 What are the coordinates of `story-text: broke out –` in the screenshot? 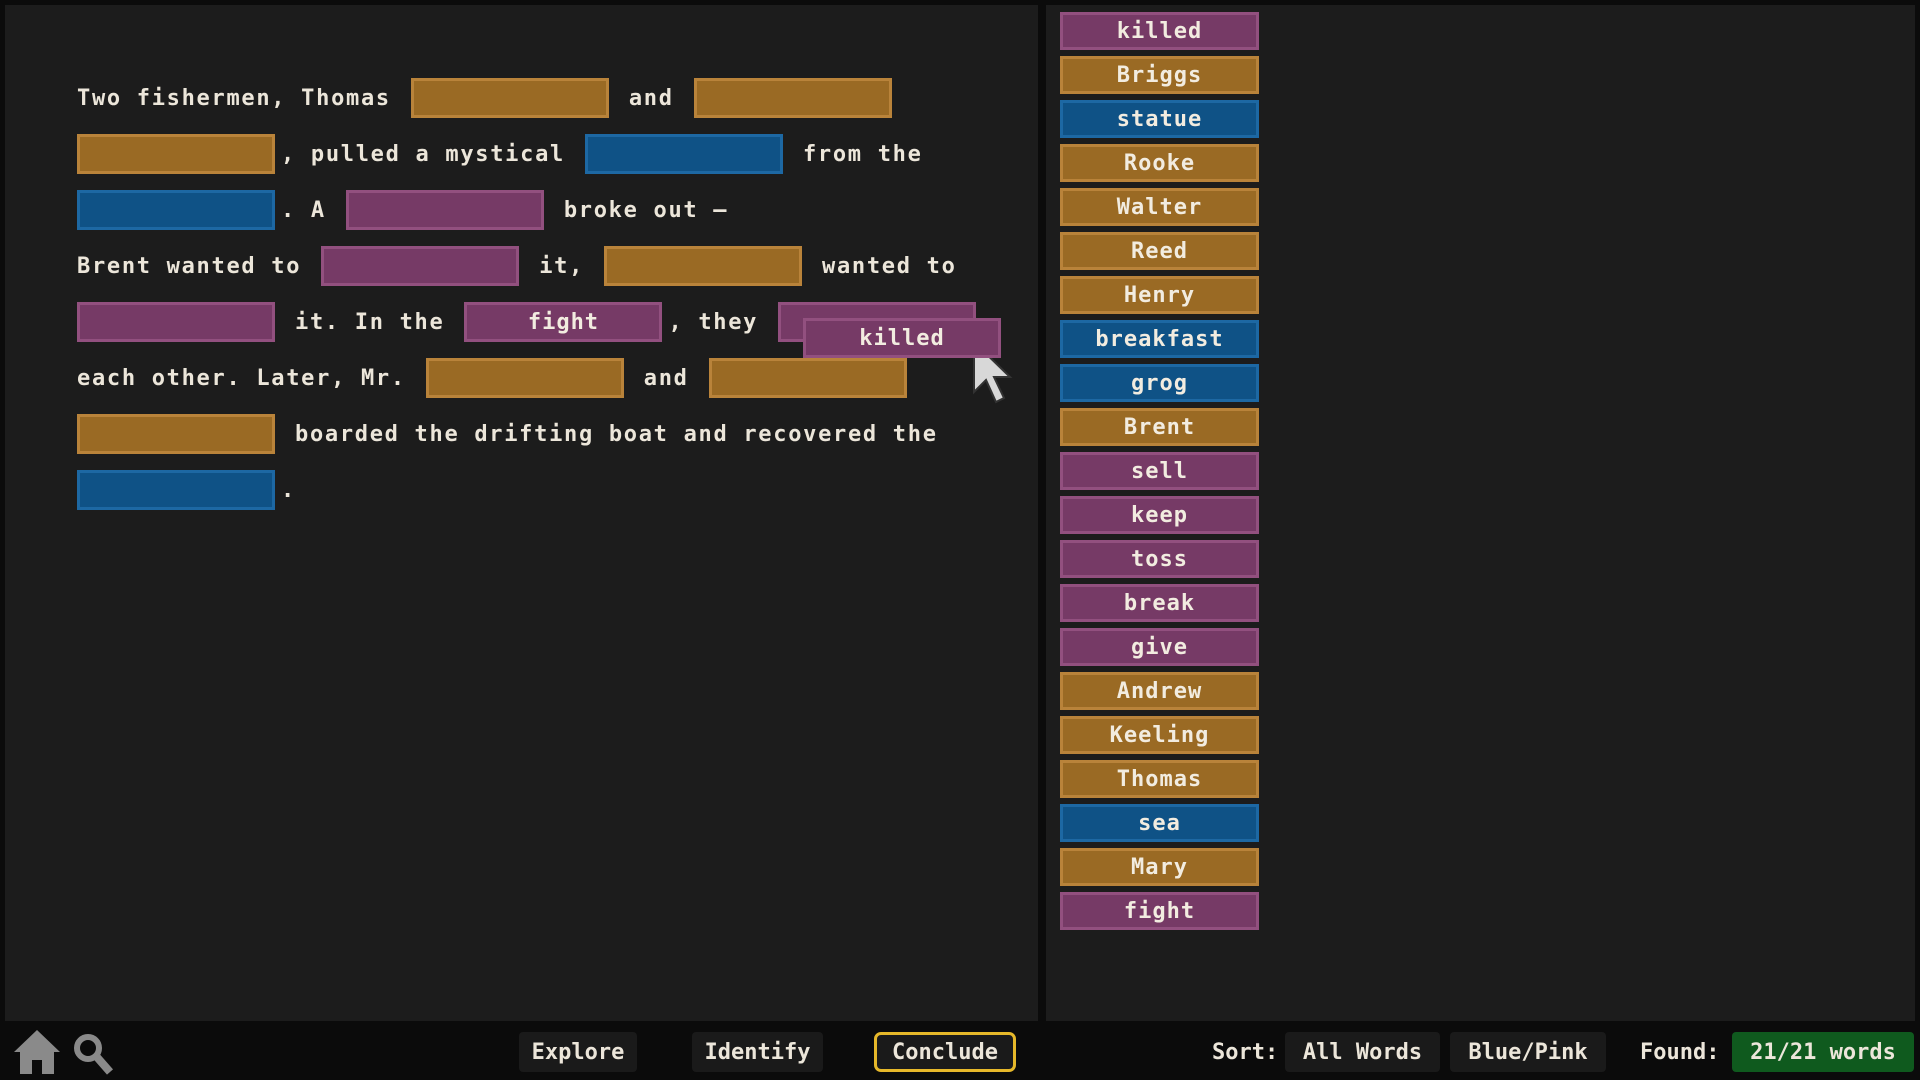 It's located at (646, 210).